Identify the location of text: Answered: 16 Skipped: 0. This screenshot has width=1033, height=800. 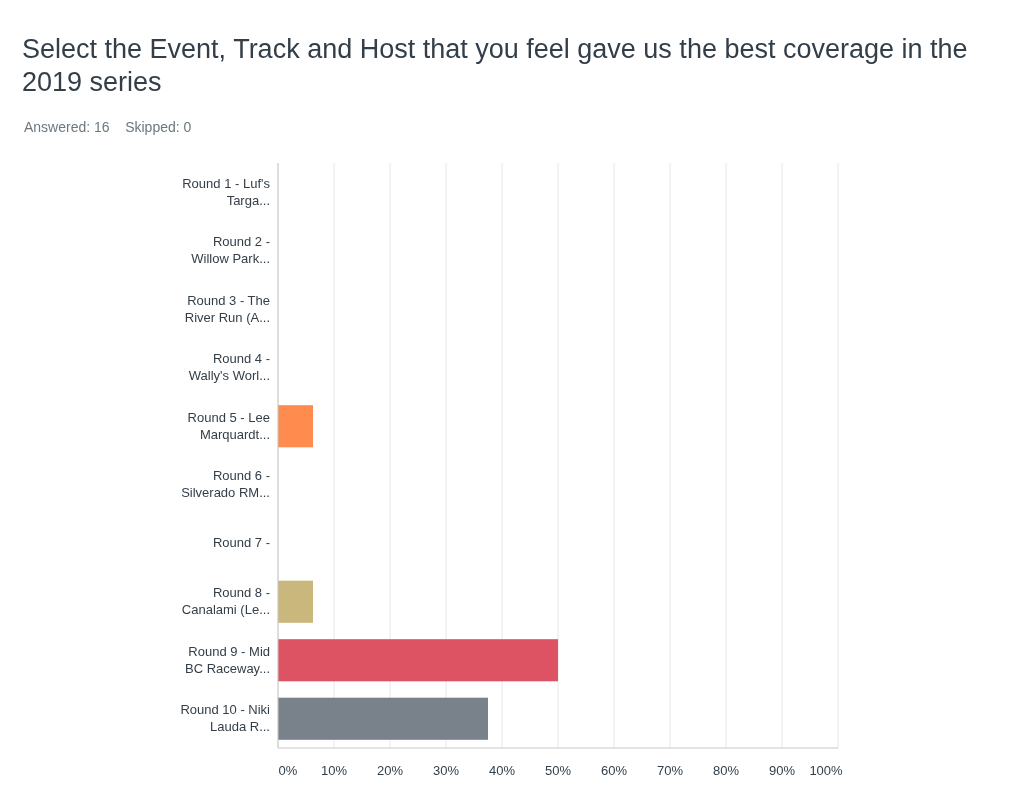
(108, 127).